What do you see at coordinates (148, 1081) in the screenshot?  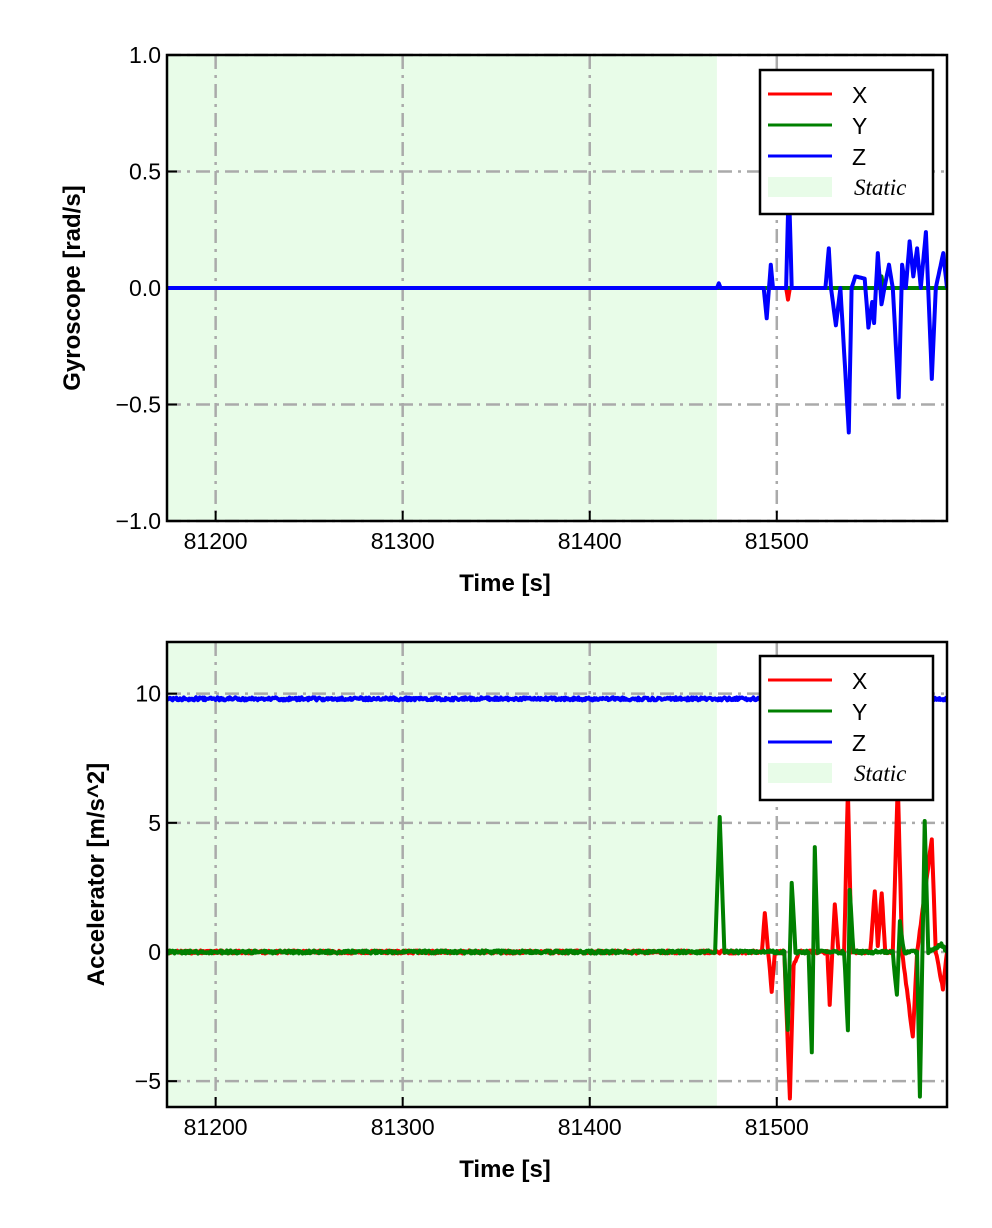 I see `y-tick-label: −5` at bounding box center [148, 1081].